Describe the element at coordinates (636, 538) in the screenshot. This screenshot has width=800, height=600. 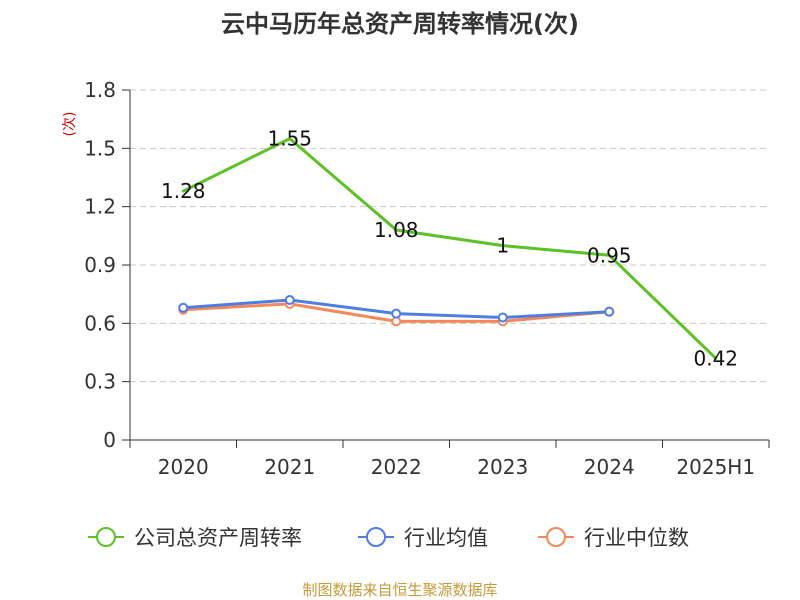
I see `legend-label: 行业中位数` at that location.